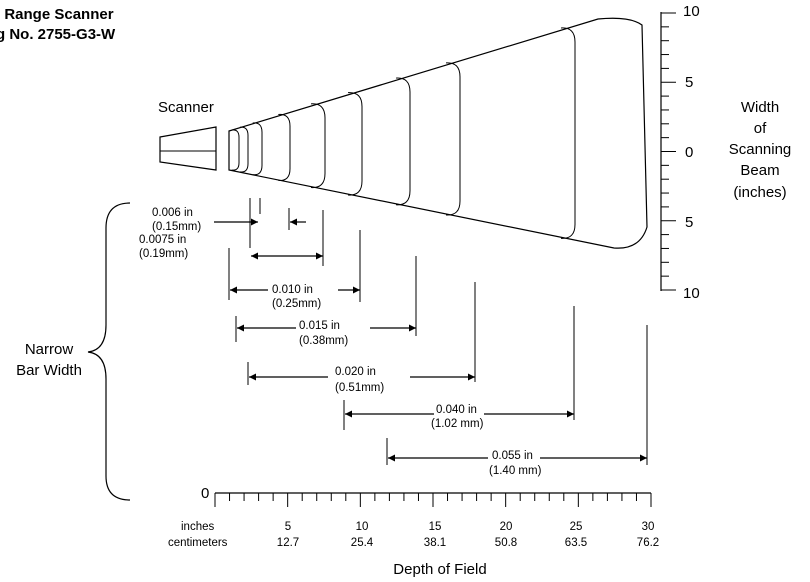 The image size is (810, 582). Describe the element at coordinates (689, 222) in the screenshot. I see `beam-tick-label-bottom-5: 5` at that location.